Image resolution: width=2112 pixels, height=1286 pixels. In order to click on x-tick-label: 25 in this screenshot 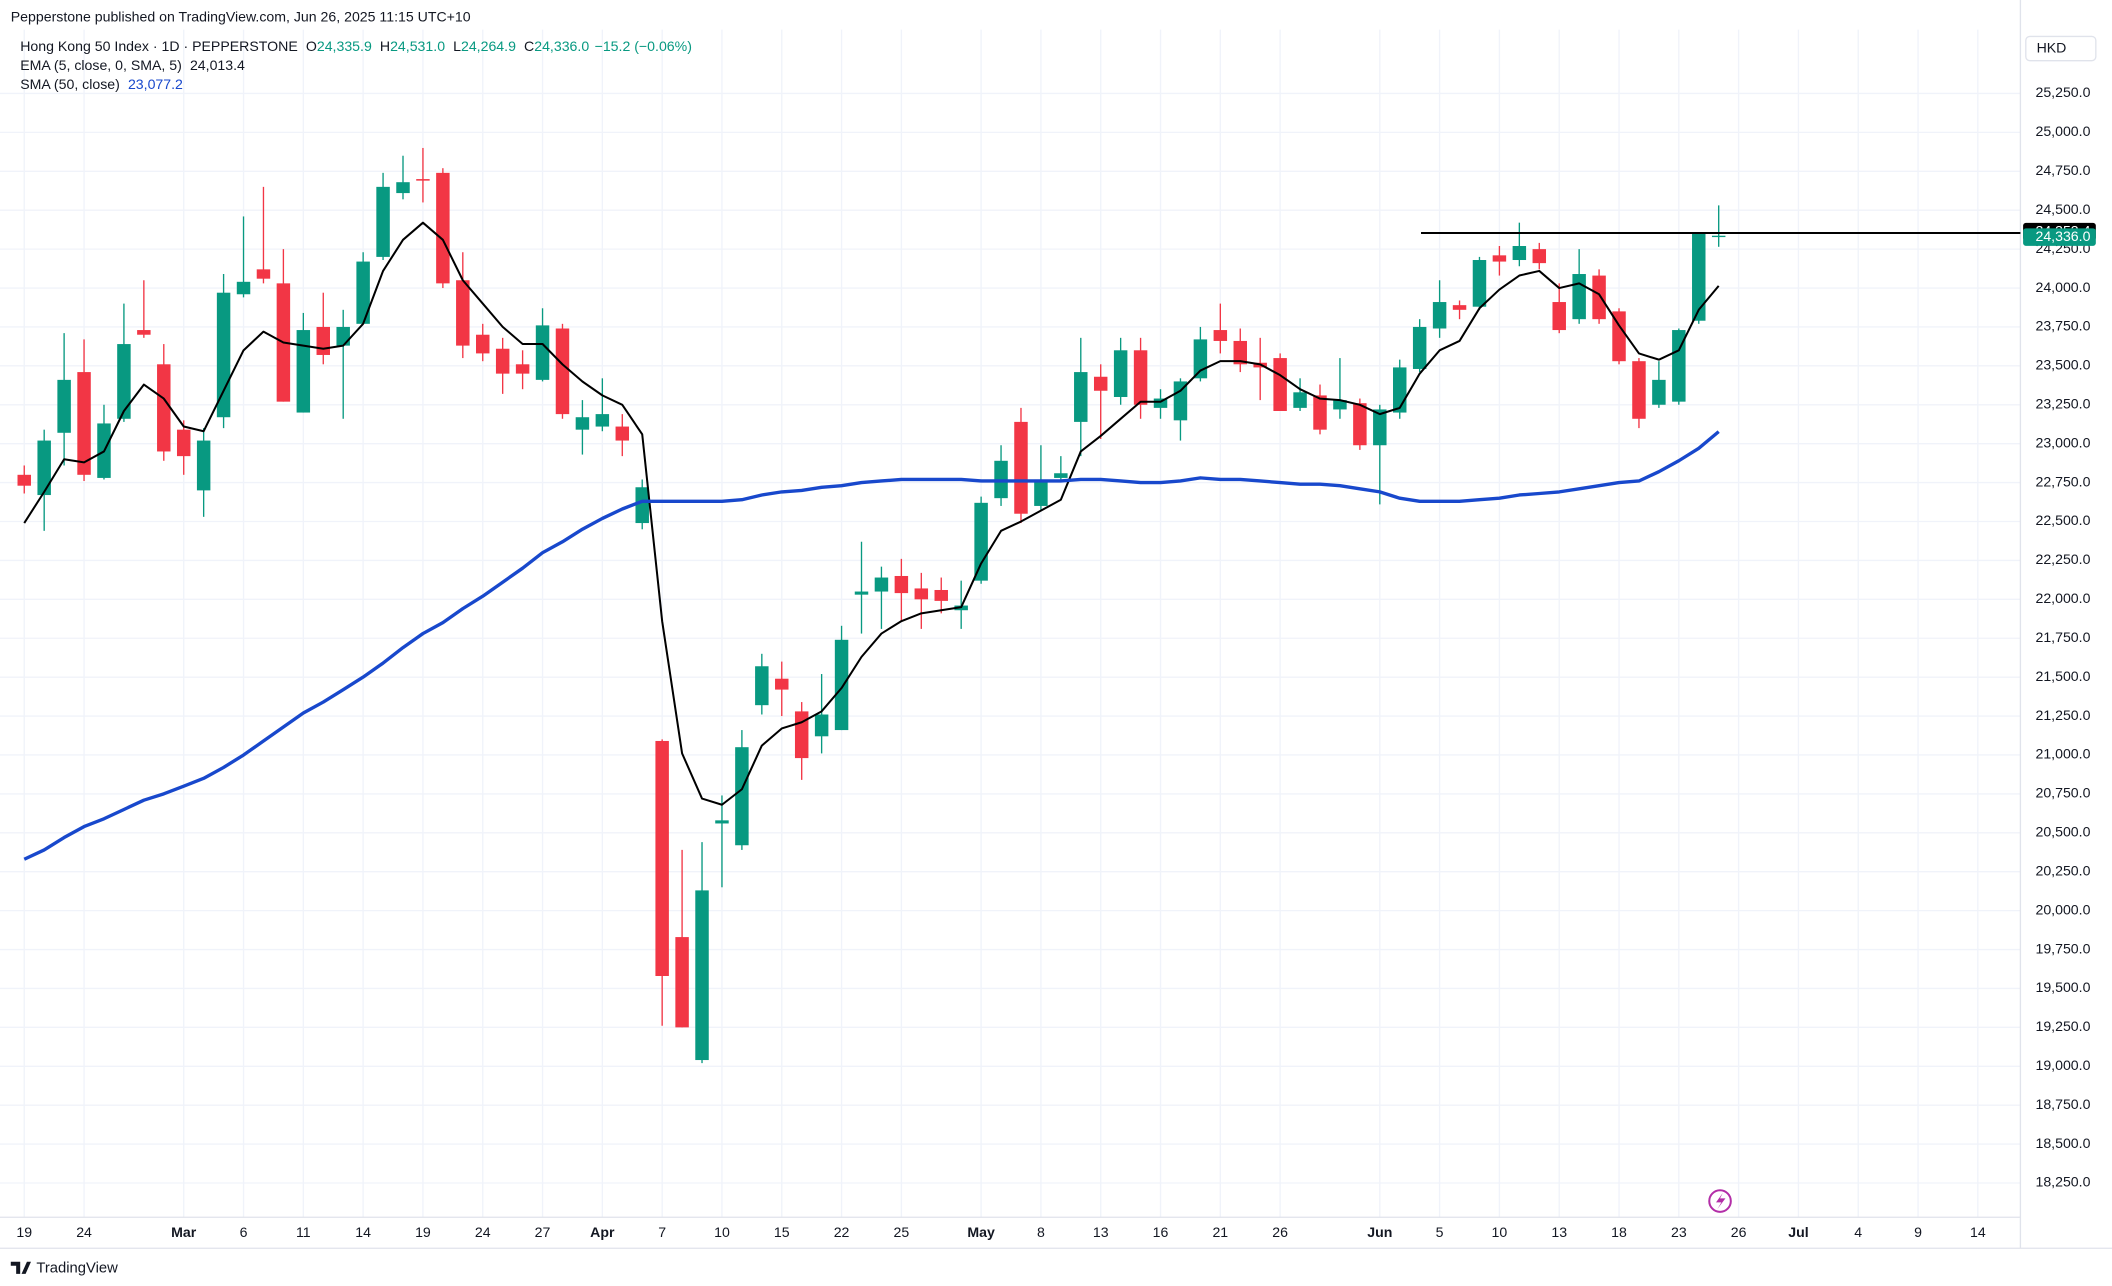, I will do `click(902, 1232)`.